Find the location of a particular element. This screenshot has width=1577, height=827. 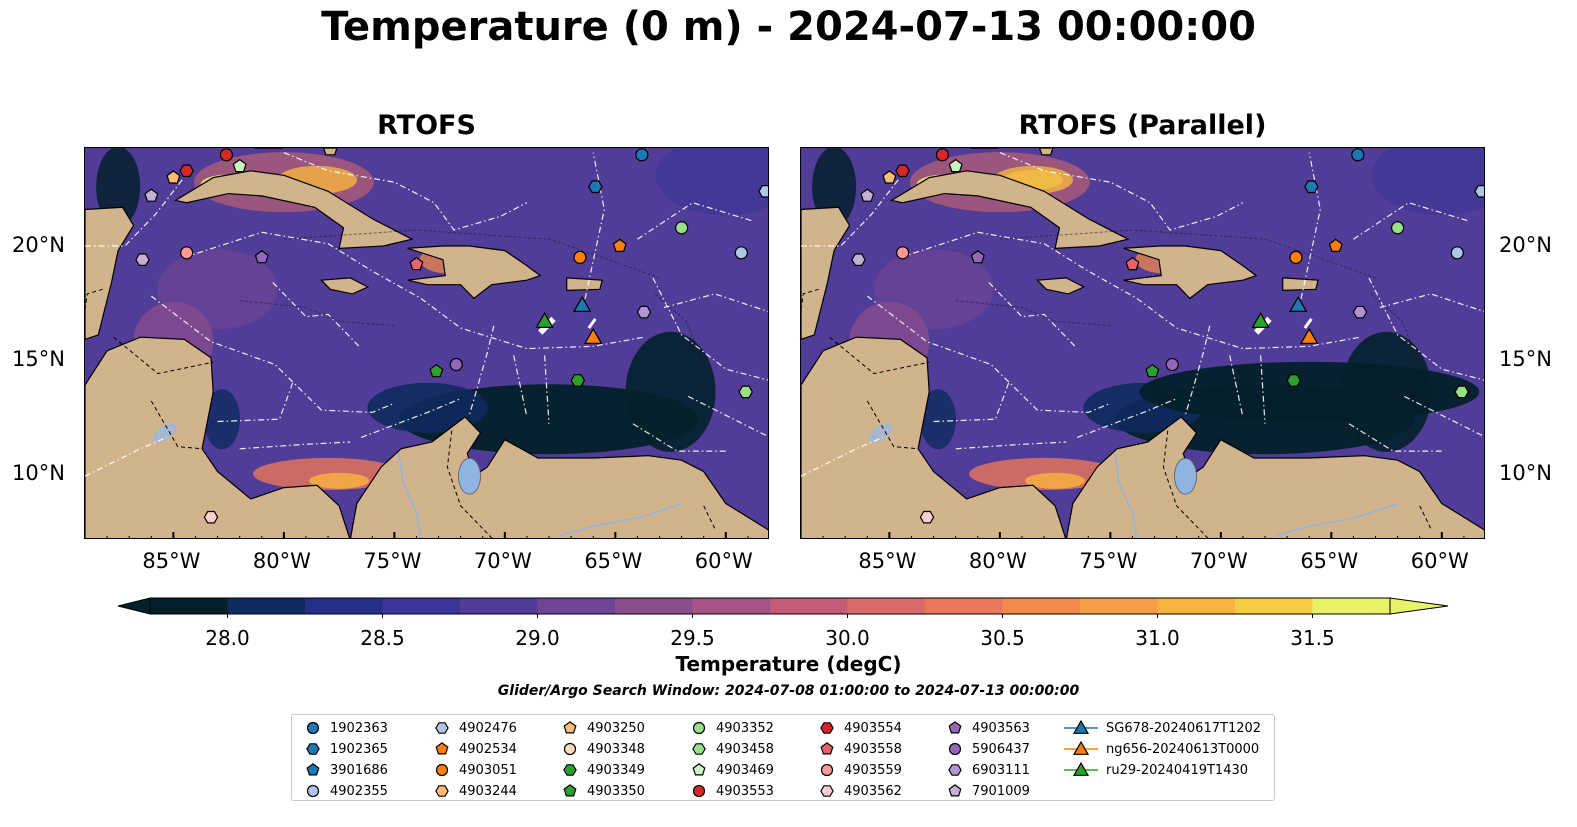

legend-entry: 4903458 is located at coordinates (732, 749).